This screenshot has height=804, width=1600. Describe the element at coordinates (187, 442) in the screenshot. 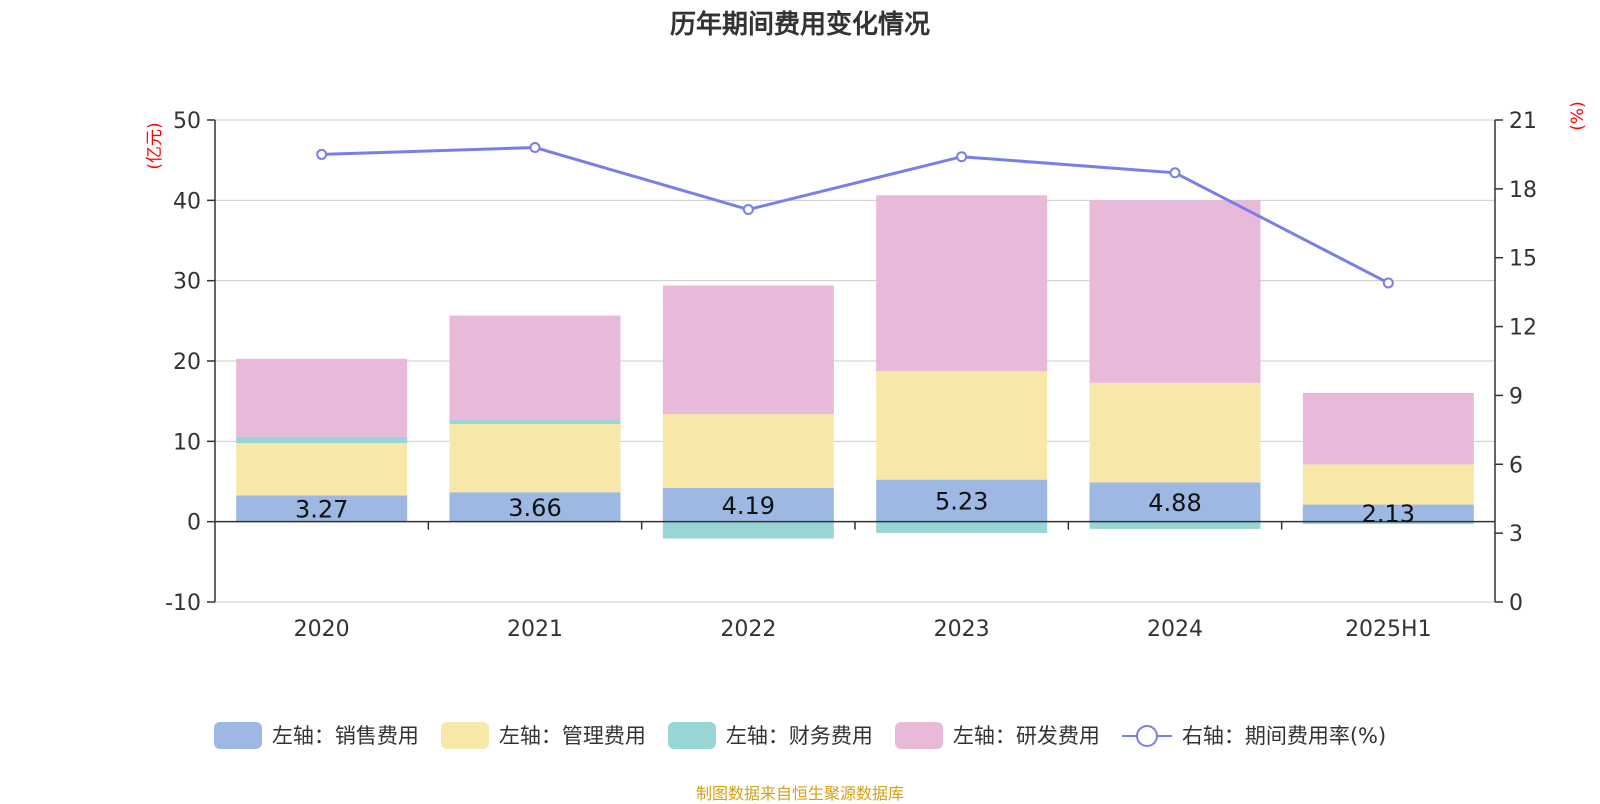

I see `left-tick-label: 10` at that location.